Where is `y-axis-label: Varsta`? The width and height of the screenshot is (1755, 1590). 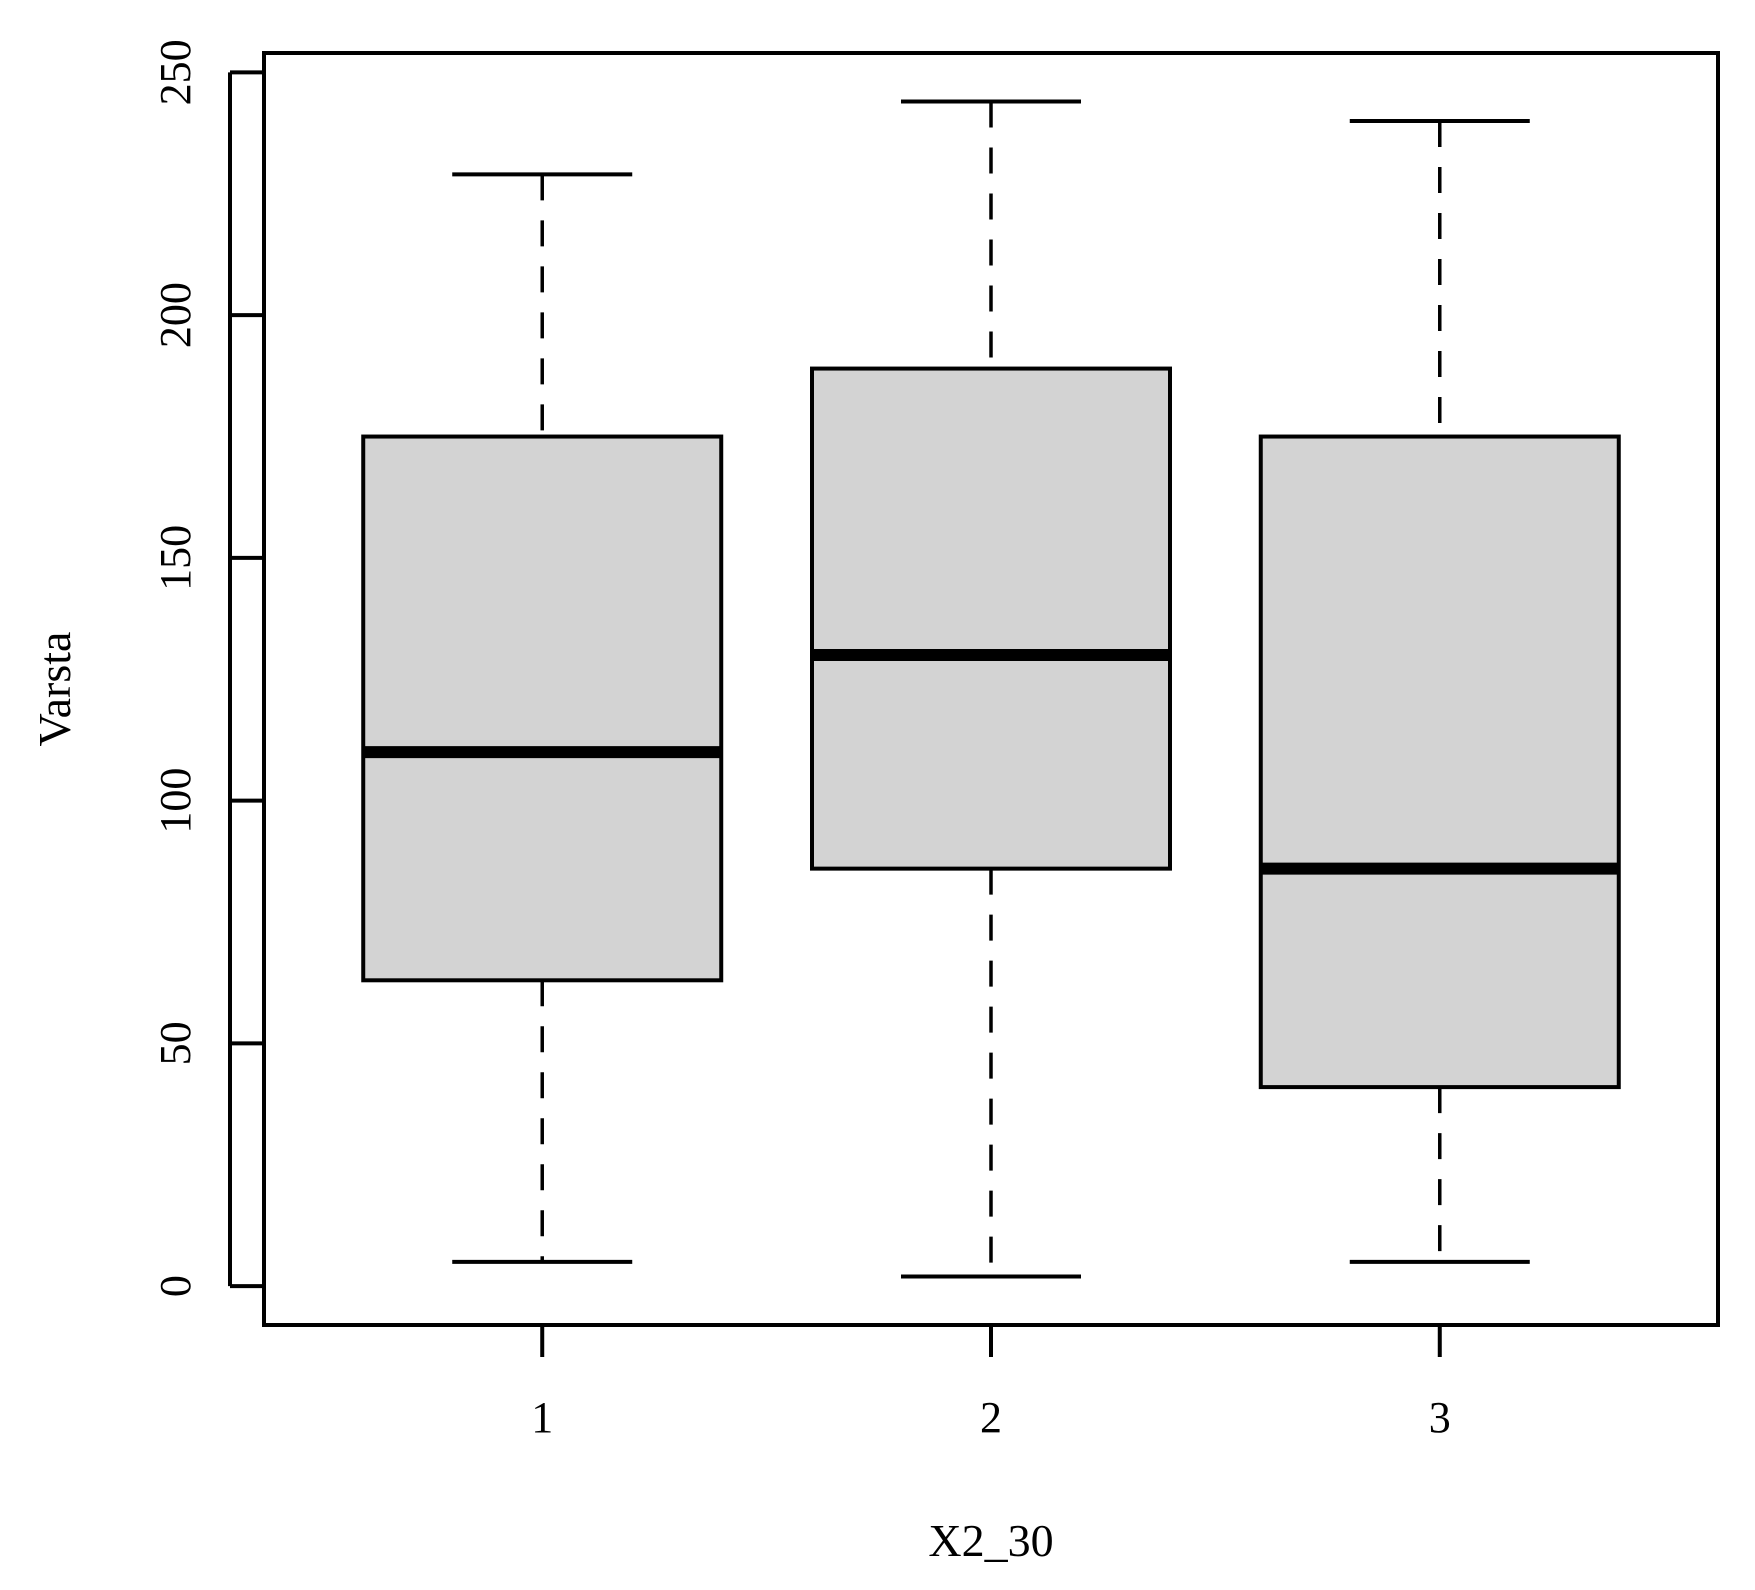 y-axis-label: Varsta is located at coordinates (54, 689).